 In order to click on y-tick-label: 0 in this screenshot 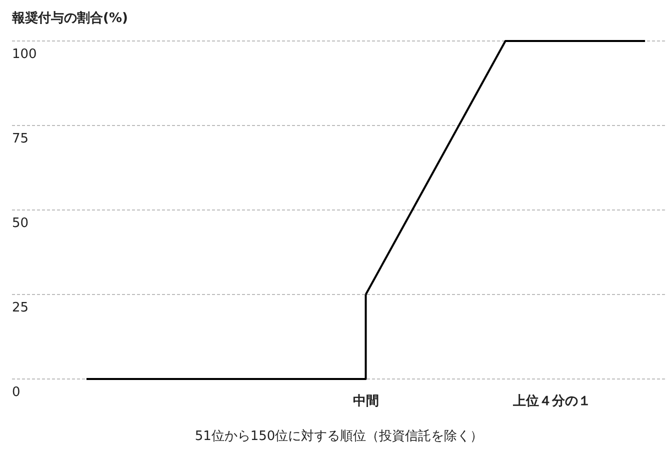, I will do `click(16, 392)`.